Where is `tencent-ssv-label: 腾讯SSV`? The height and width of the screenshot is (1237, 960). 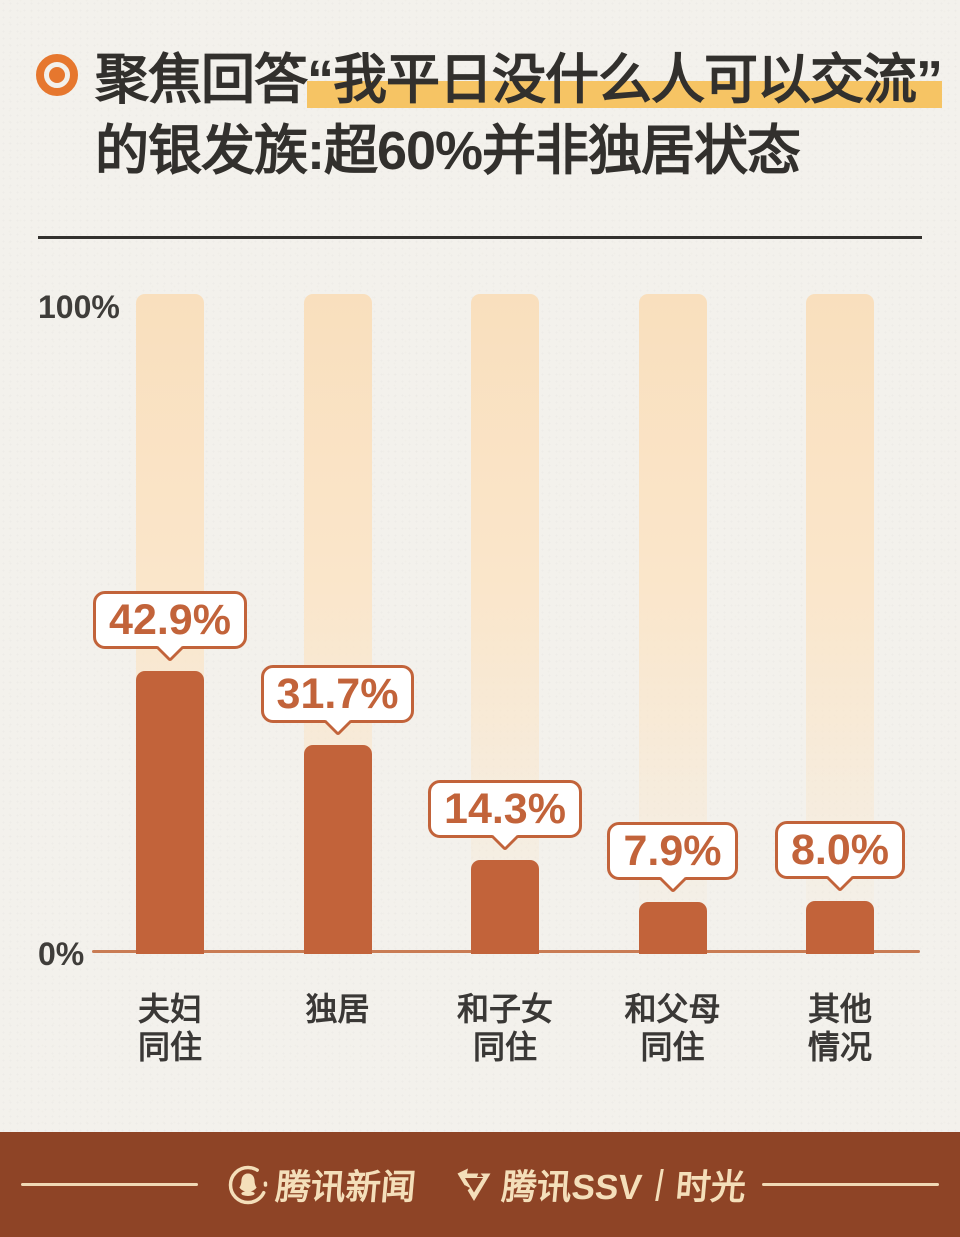 tencent-ssv-label: 腾讯SSV is located at coordinates (572, 1187).